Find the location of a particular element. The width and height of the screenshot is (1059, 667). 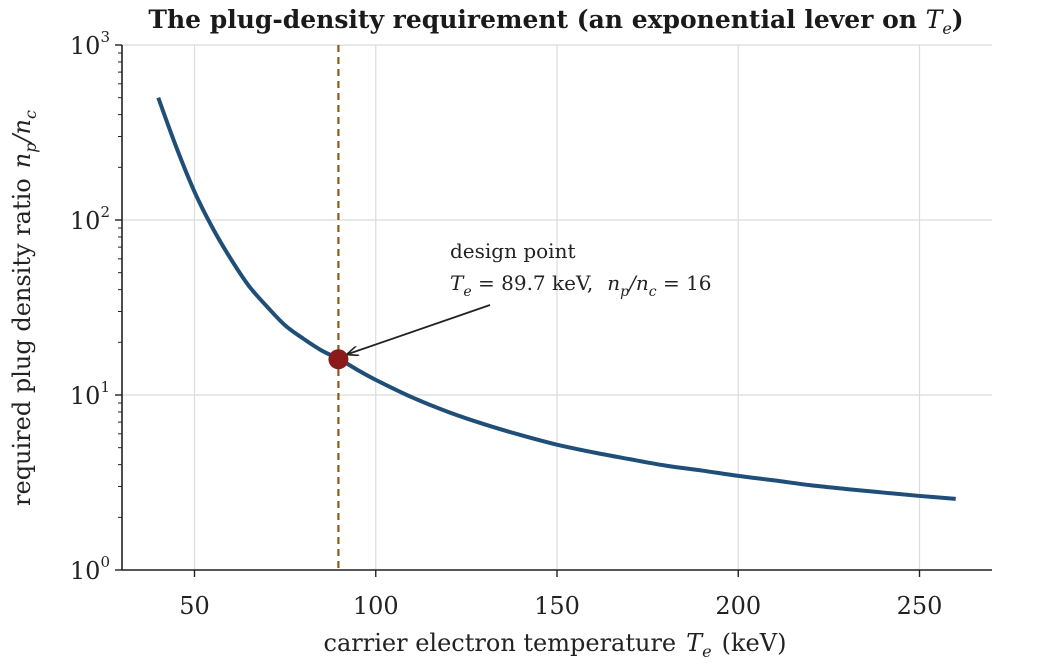

y-tick-exponent-2: 2 is located at coordinates (105, 212).